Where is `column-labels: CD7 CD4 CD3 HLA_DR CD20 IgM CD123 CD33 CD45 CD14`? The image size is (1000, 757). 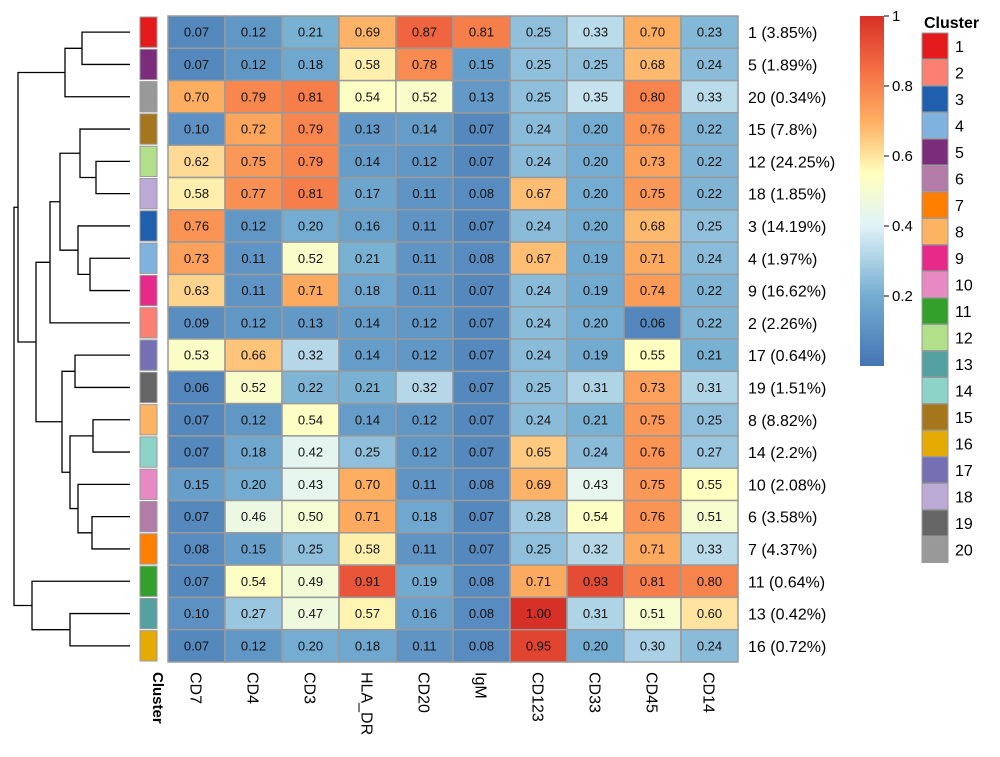
column-labels: CD7 CD4 CD3 HLA_DR CD20 IgM CD123 CD33 CD45 CD14 is located at coordinates (452, 703).